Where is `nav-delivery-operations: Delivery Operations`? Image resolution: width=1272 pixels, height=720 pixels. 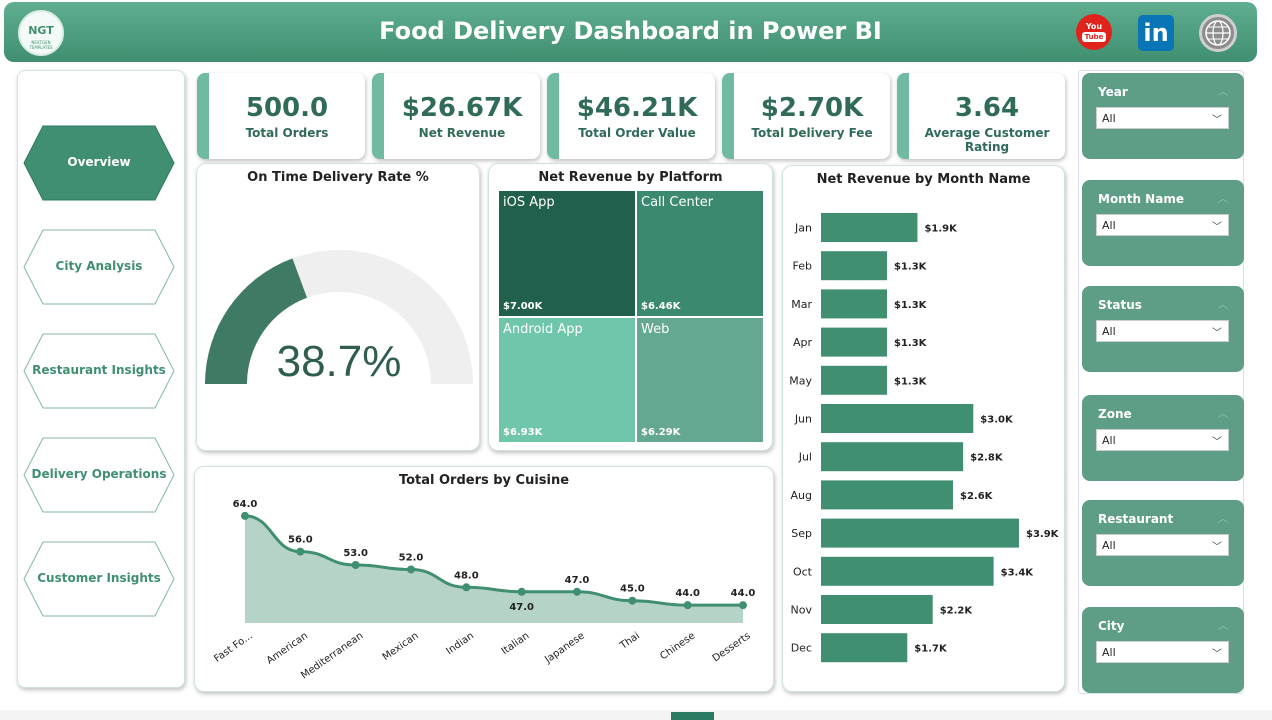 nav-delivery-operations: Delivery Operations is located at coordinates (99, 475).